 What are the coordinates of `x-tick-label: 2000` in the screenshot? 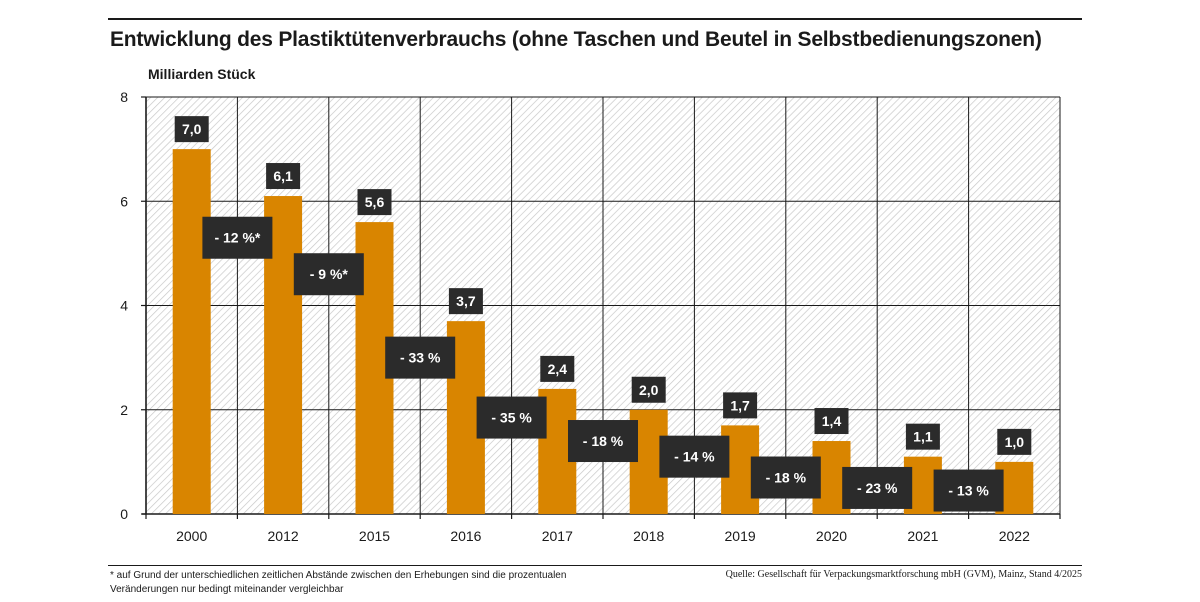 It's located at (191, 536).